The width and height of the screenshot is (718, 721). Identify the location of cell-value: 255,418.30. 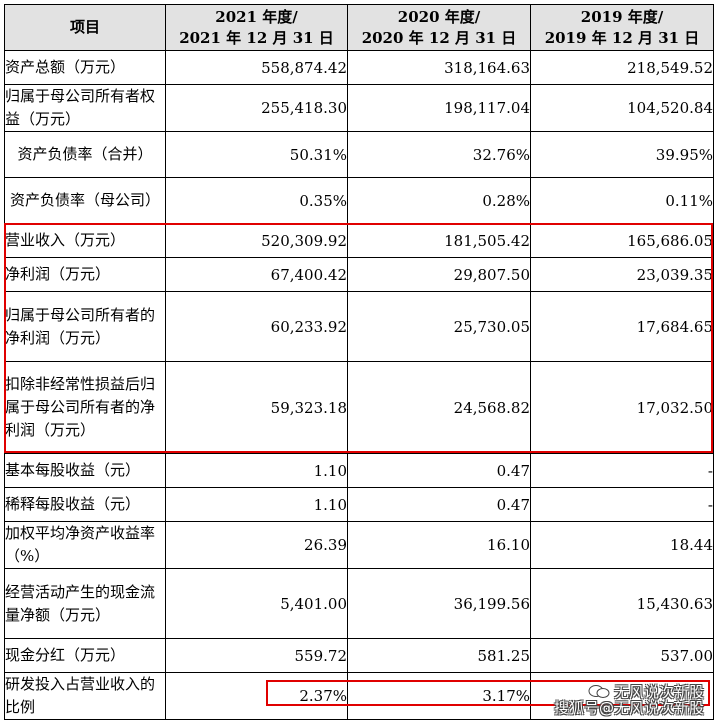
(256, 108).